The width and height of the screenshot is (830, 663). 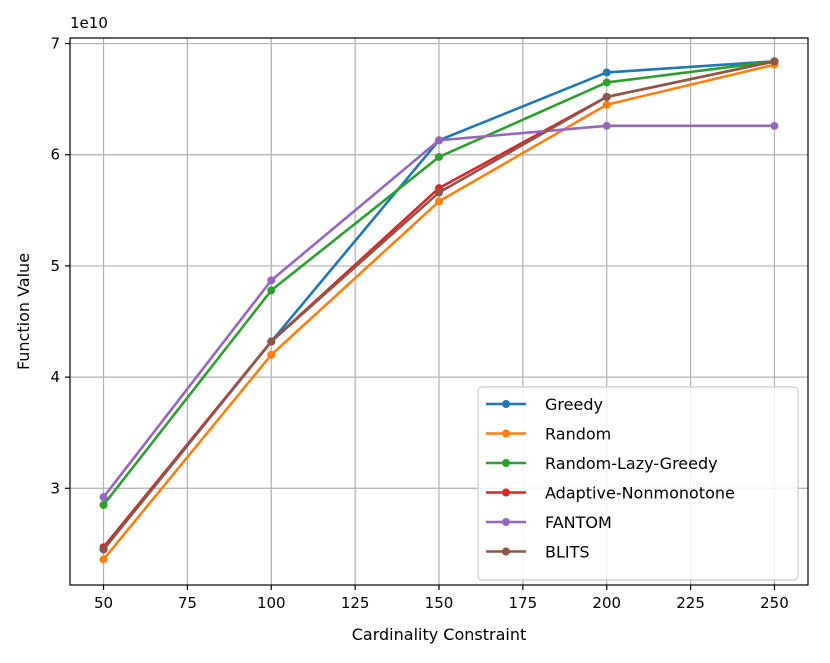 I want to click on y-tick-label: 6, so click(x=55, y=155).